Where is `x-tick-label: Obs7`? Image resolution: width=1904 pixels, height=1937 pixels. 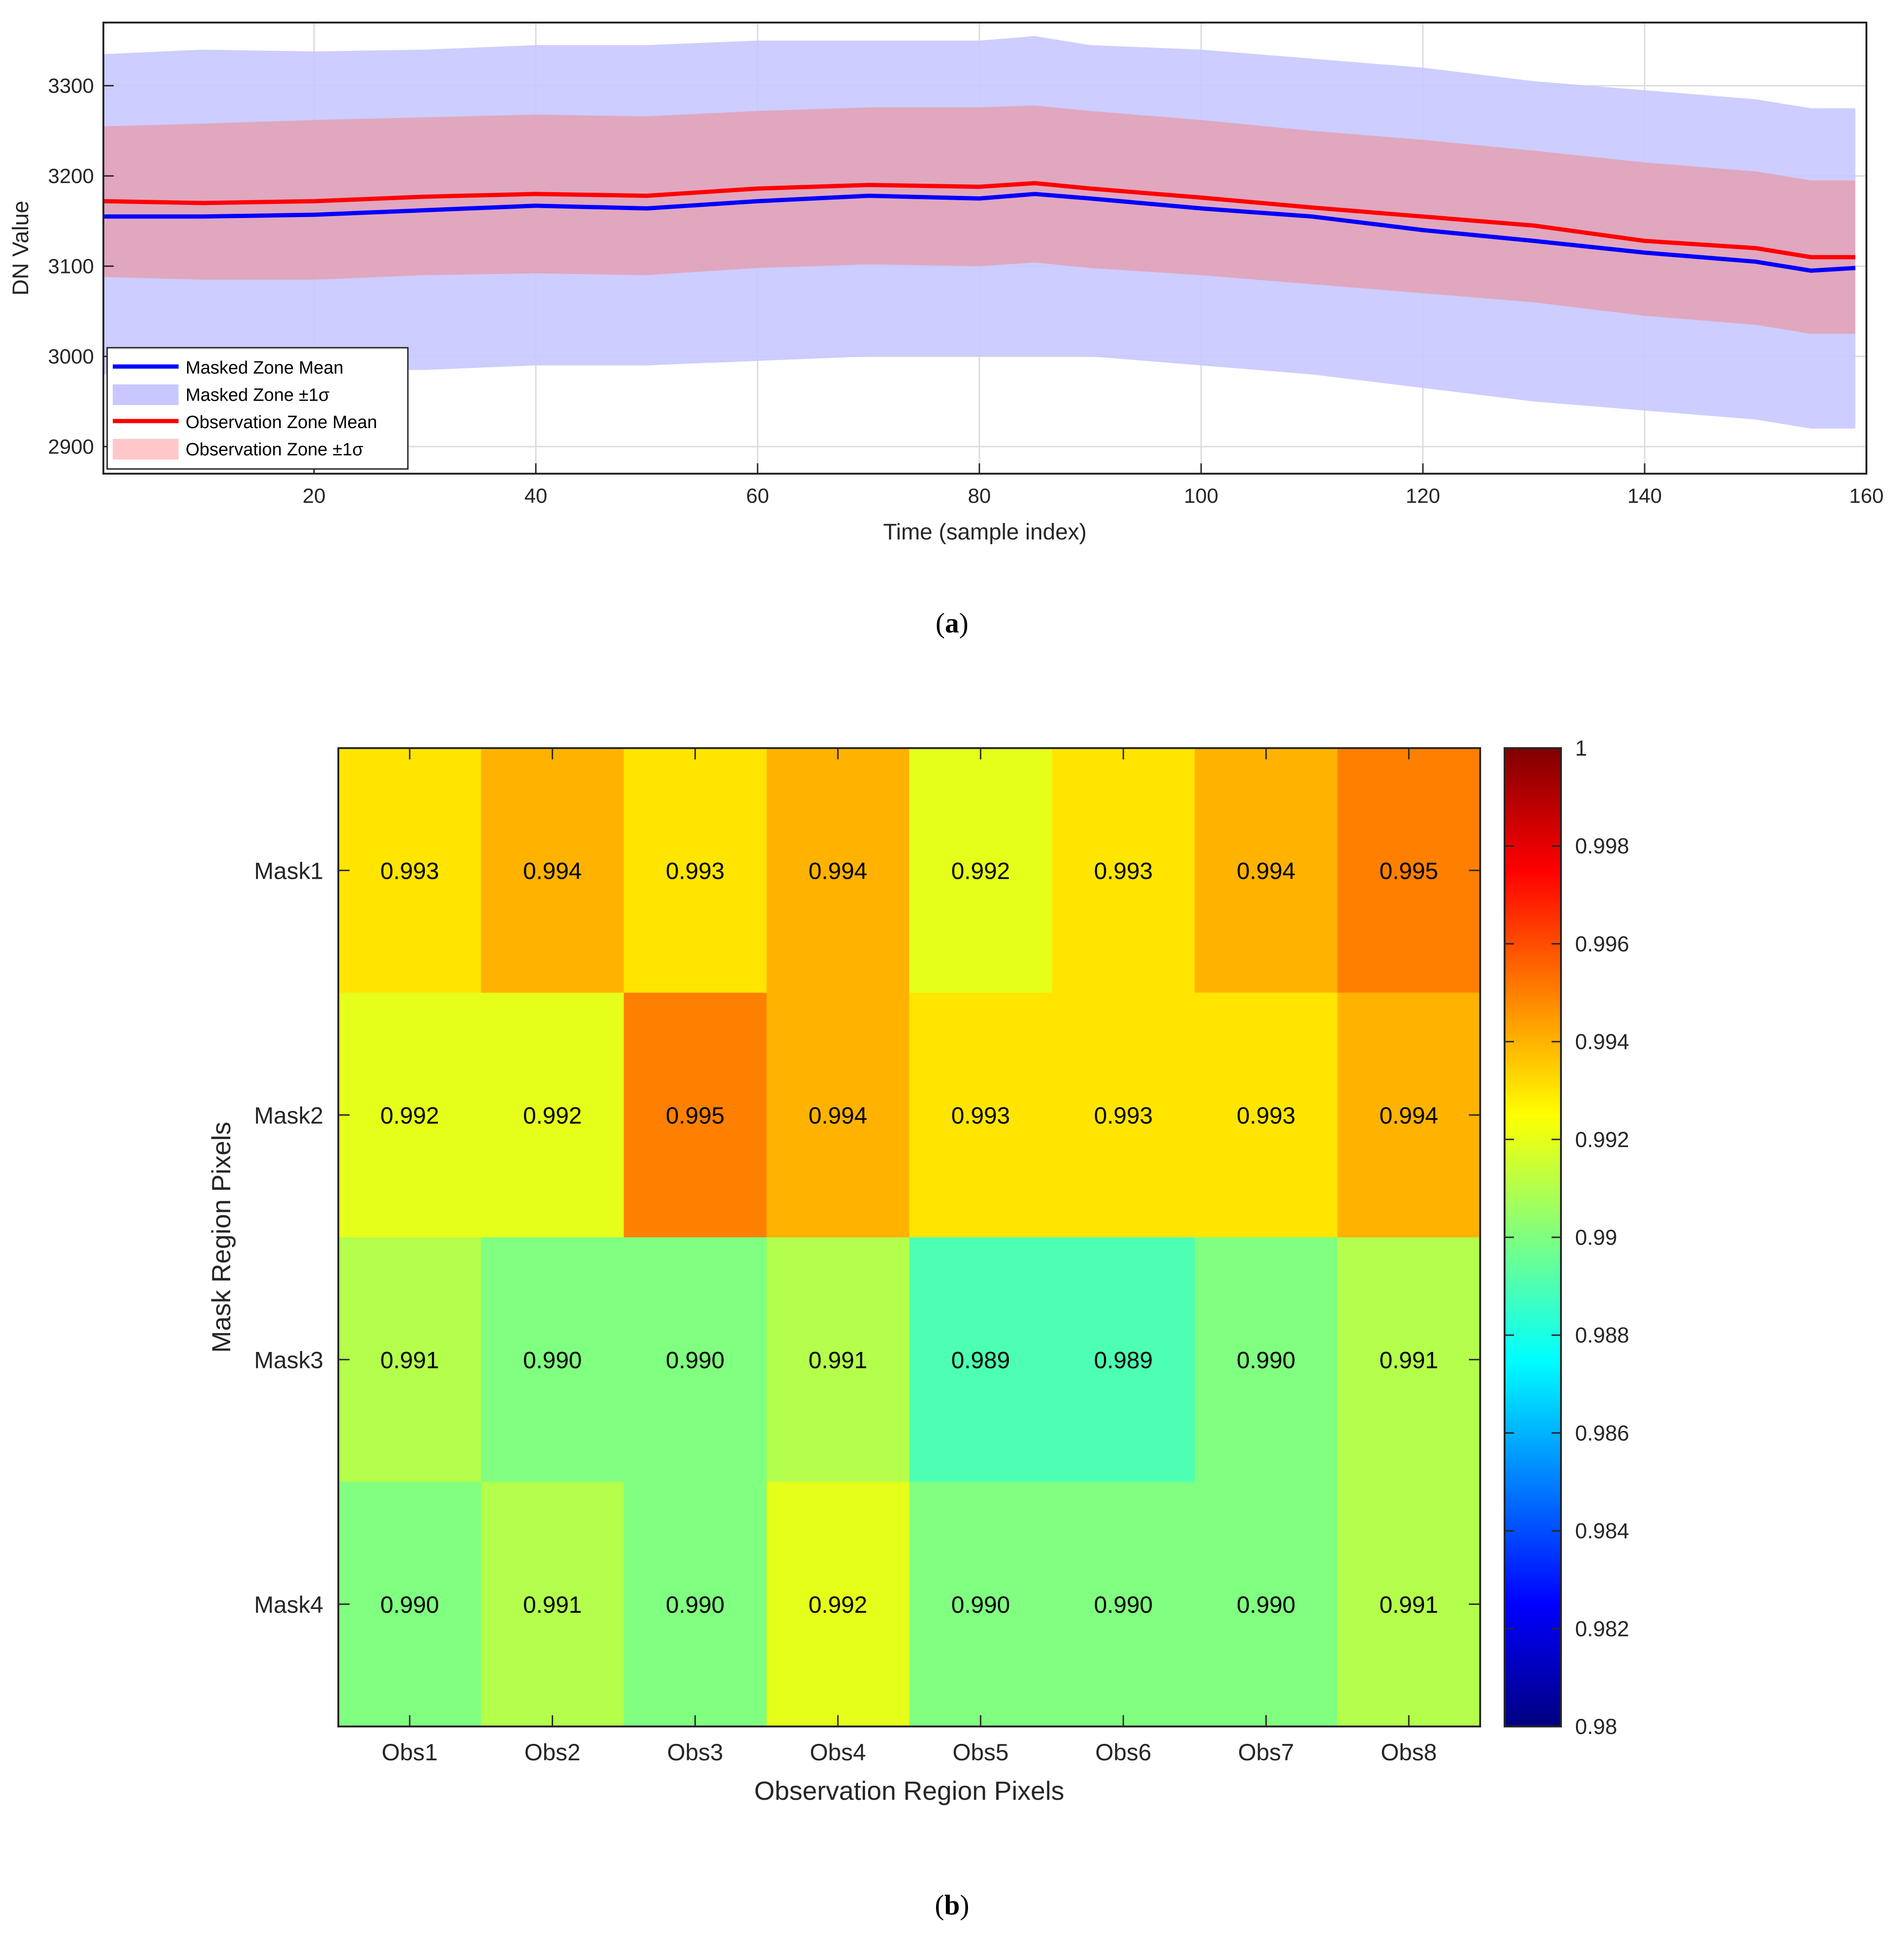
x-tick-label: Obs7 is located at coordinates (1266, 1752).